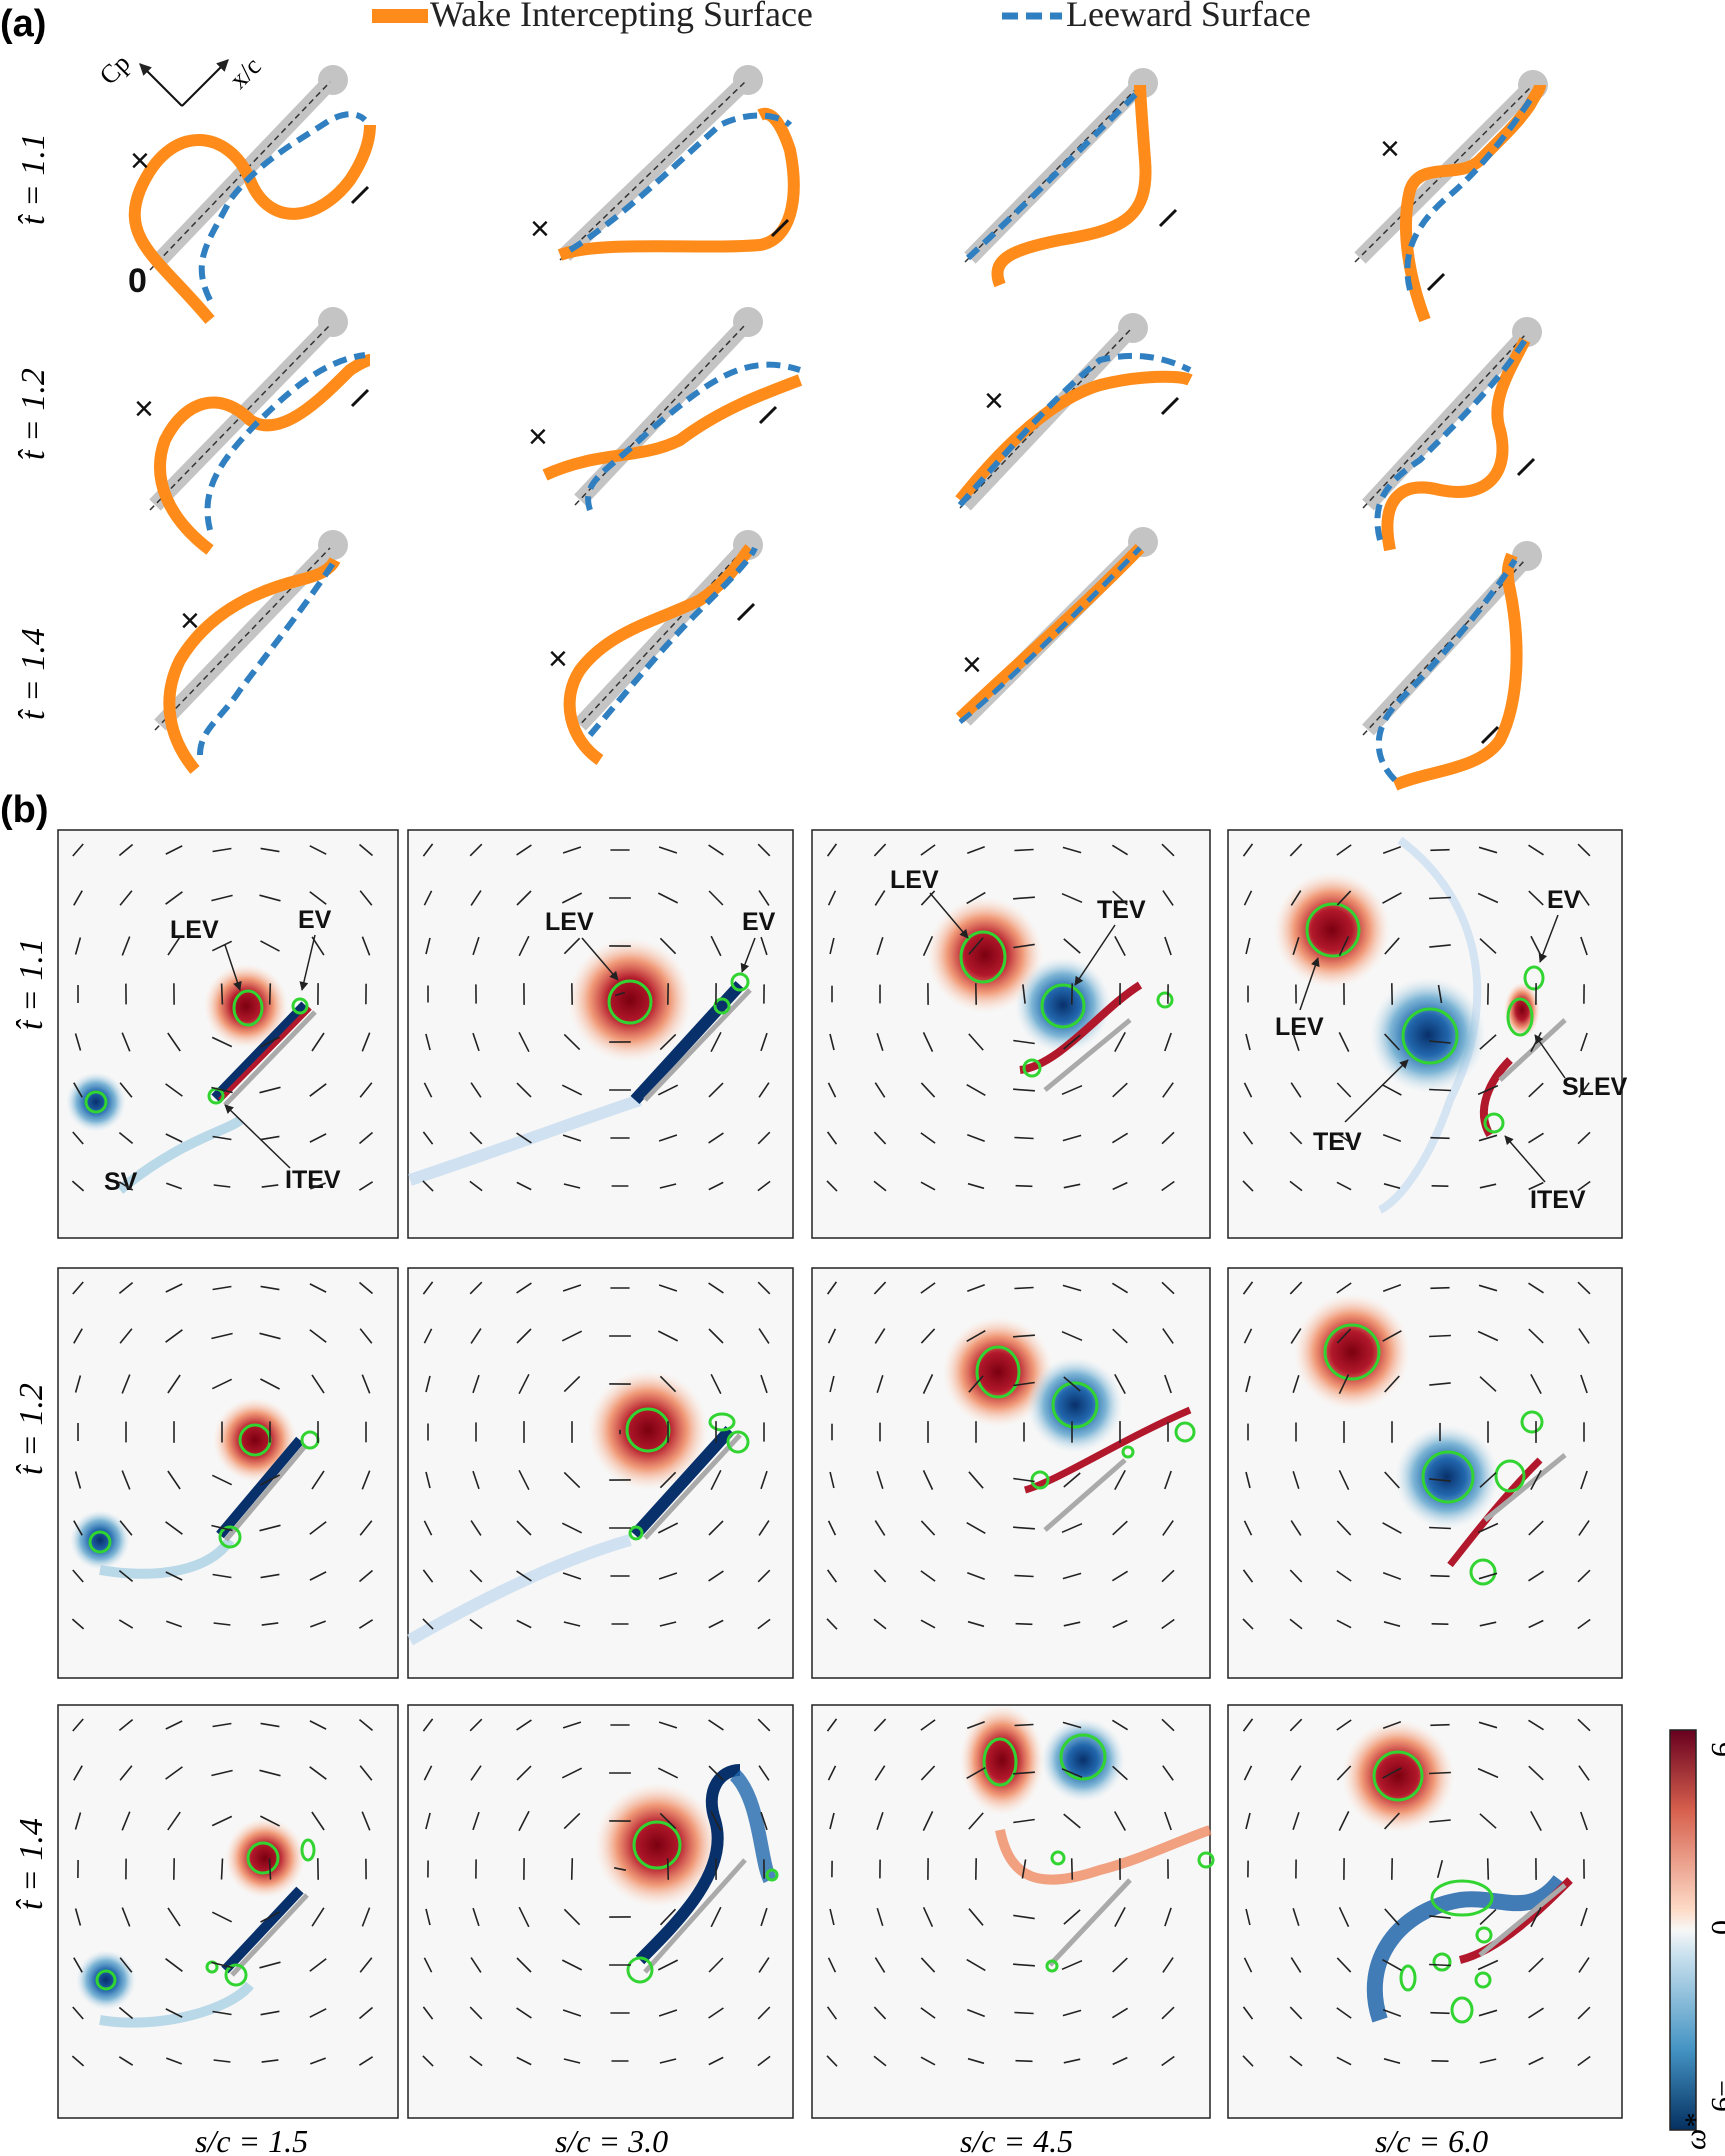  What do you see at coordinates (1056, 626) in the screenshot?
I see `a-cell-r3c3: ×` at bounding box center [1056, 626].